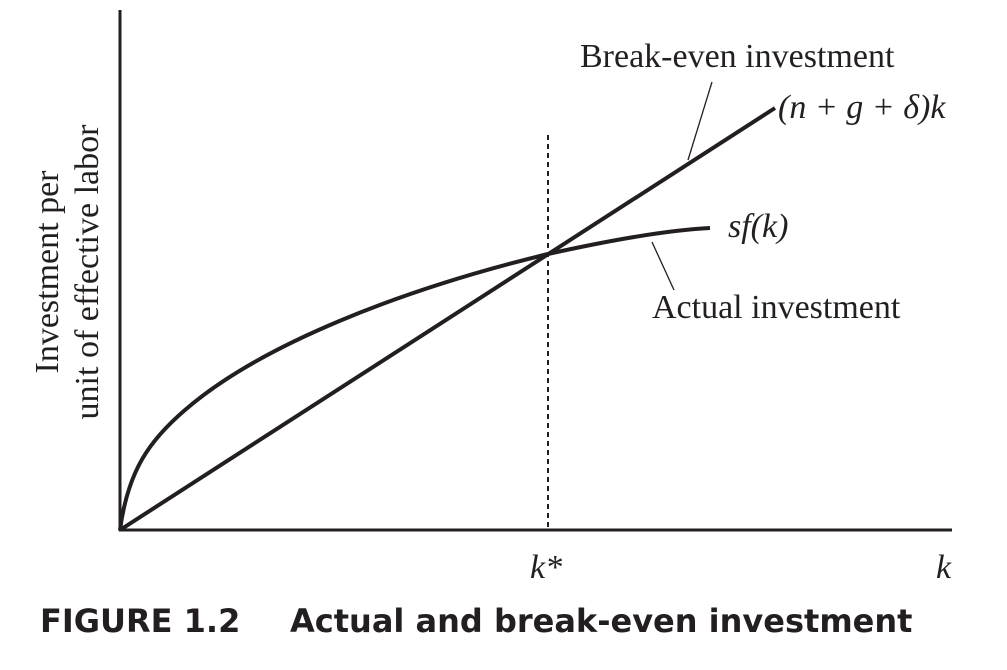 The image size is (1007, 670). I want to click on y-axis-label: Investment per, so click(47, 272).